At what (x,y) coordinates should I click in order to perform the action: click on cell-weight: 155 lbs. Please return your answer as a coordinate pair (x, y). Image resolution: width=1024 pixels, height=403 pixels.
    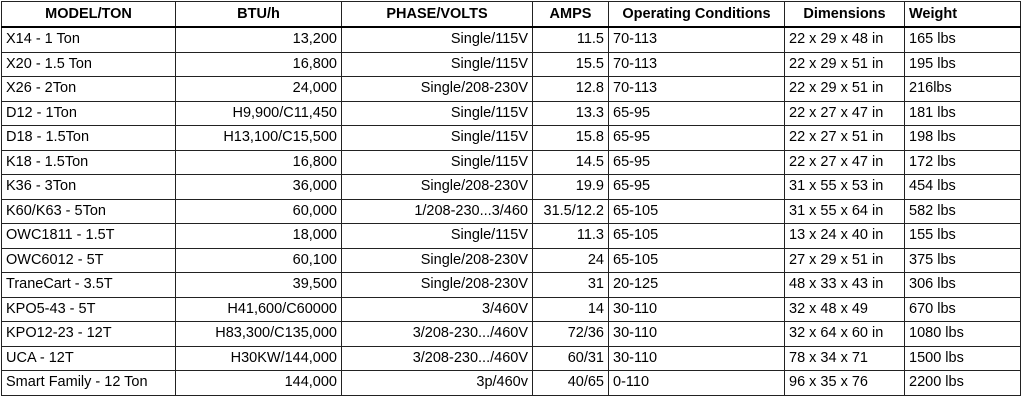
    Looking at the image, I should click on (962, 236).